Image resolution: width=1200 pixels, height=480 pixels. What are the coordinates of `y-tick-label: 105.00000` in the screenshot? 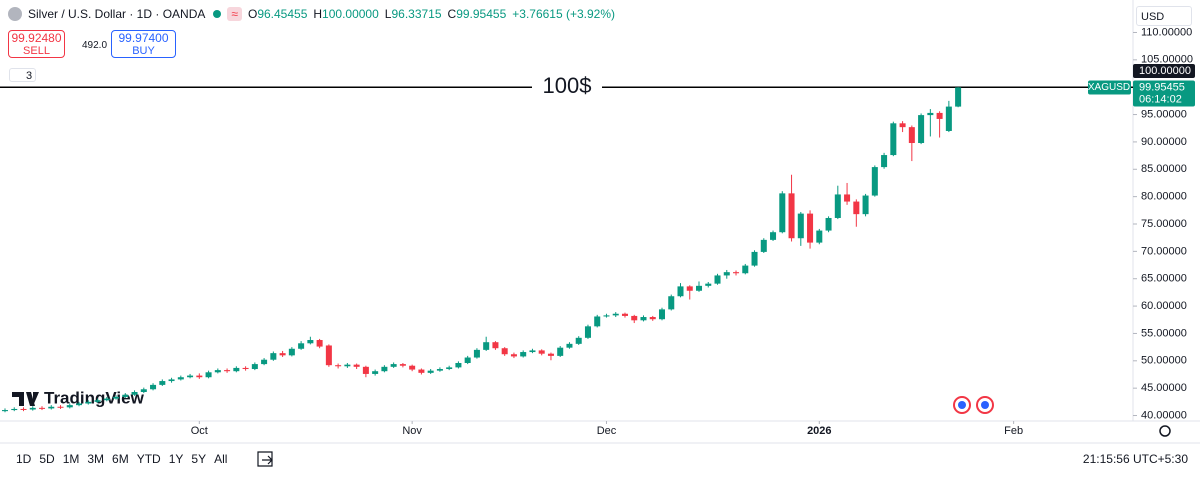 It's located at (1167, 60).